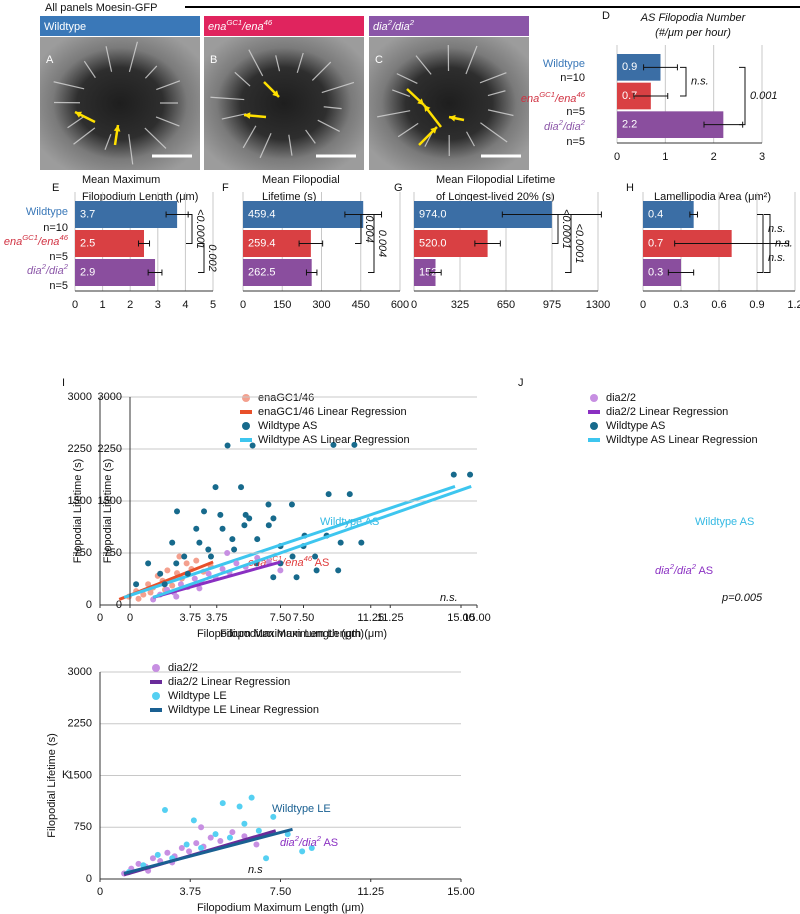  I want to click on arrow-head, so click(78, 114).